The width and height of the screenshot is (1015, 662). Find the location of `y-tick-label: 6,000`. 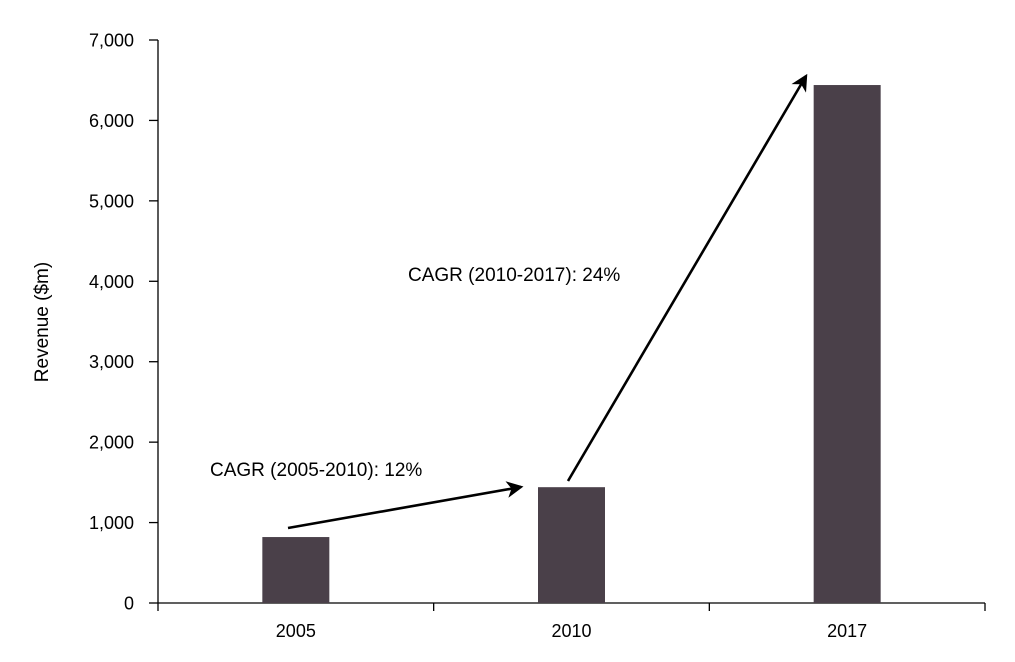

y-tick-label: 6,000 is located at coordinates (111, 121).